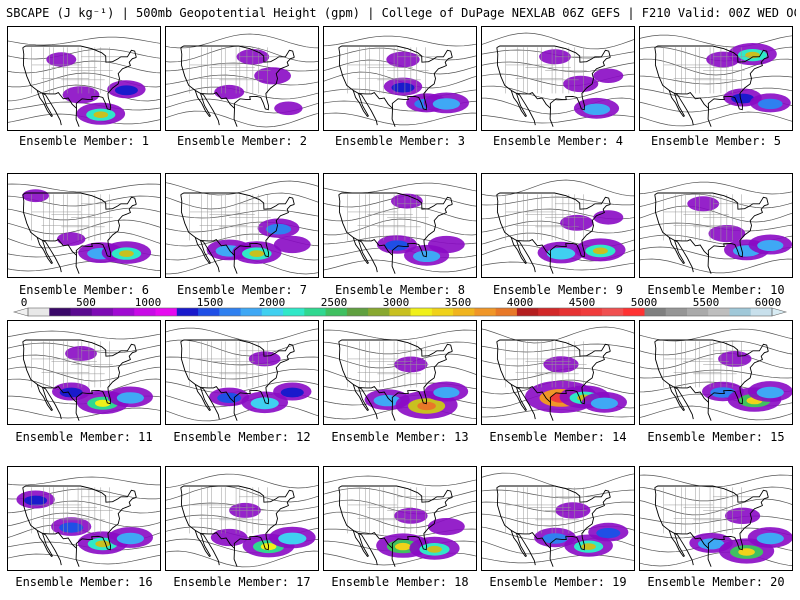  What do you see at coordinates (86, 302) in the screenshot?
I see `colorbar-tick-label: 500` at bounding box center [86, 302].